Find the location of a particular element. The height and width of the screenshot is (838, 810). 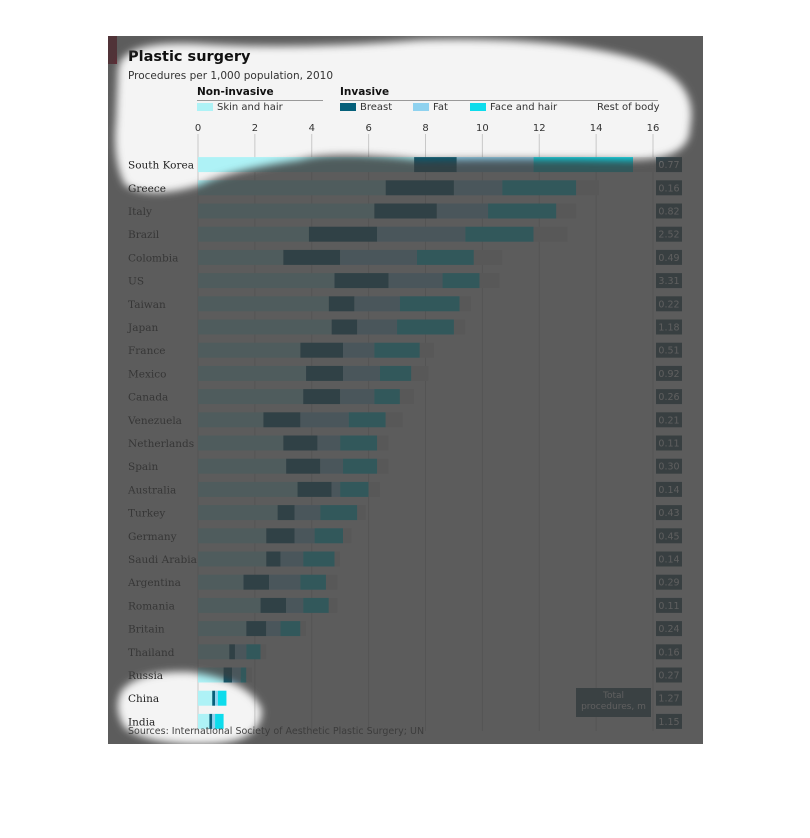

x-tick-label: 12 is located at coordinates (539, 128).